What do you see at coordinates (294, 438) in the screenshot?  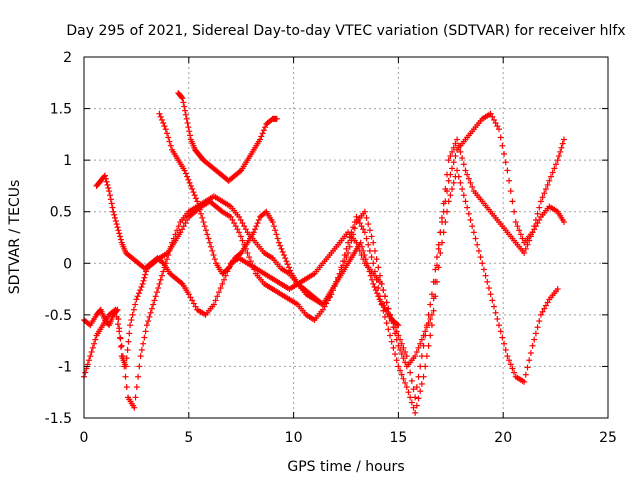 I see `x-tick-label: 10` at bounding box center [294, 438].